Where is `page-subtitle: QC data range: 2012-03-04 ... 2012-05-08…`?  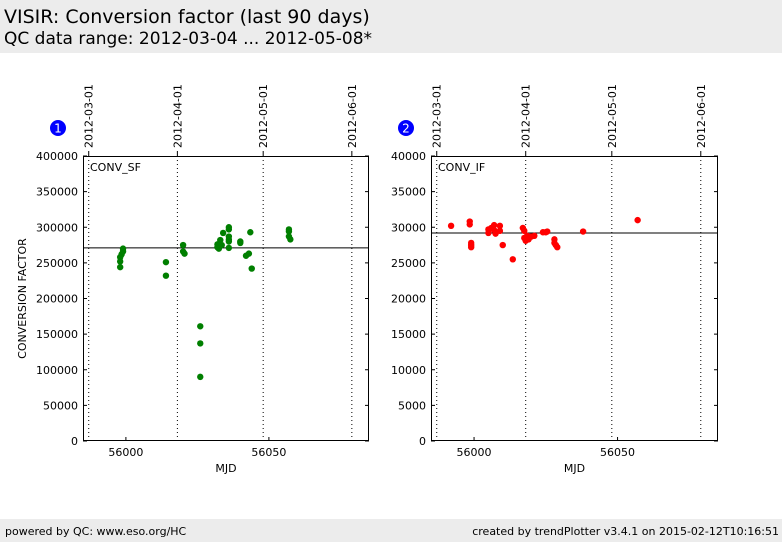
page-subtitle: QC data range: 2012-03-04 ... 2012-05-08… is located at coordinates (188, 39).